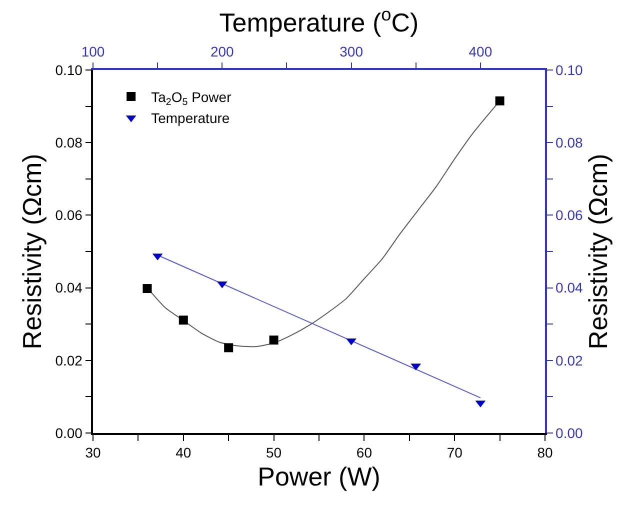 This screenshot has height=506, width=640. What do you see at coordinates (69, 288) in the screenshot?
I see `y-tick-label: 0.04` at bounding box center [69, 288].